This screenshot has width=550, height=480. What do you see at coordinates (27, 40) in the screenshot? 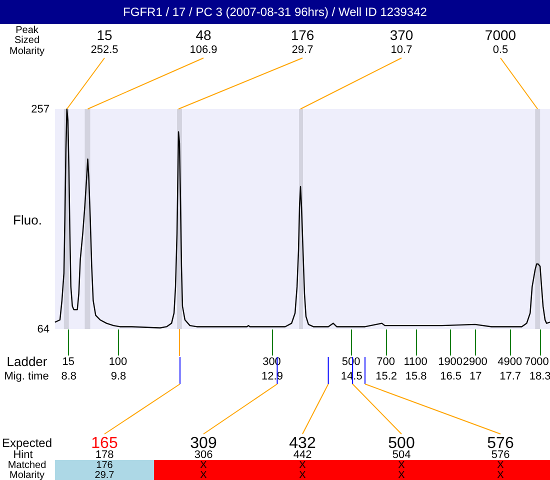
I see `text: Sized` at bounding box center [27, 40].